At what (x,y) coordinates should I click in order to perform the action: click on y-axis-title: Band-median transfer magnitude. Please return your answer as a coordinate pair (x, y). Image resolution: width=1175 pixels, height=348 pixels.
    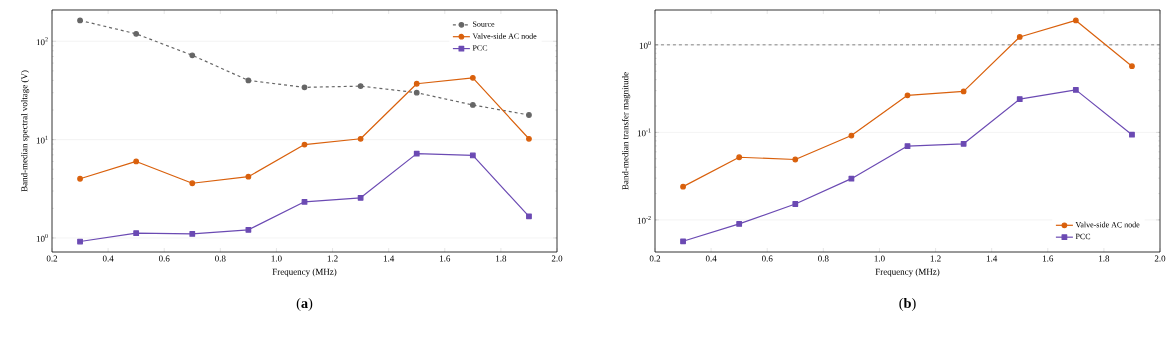
    Looking at the image, I should click on (626, 131).